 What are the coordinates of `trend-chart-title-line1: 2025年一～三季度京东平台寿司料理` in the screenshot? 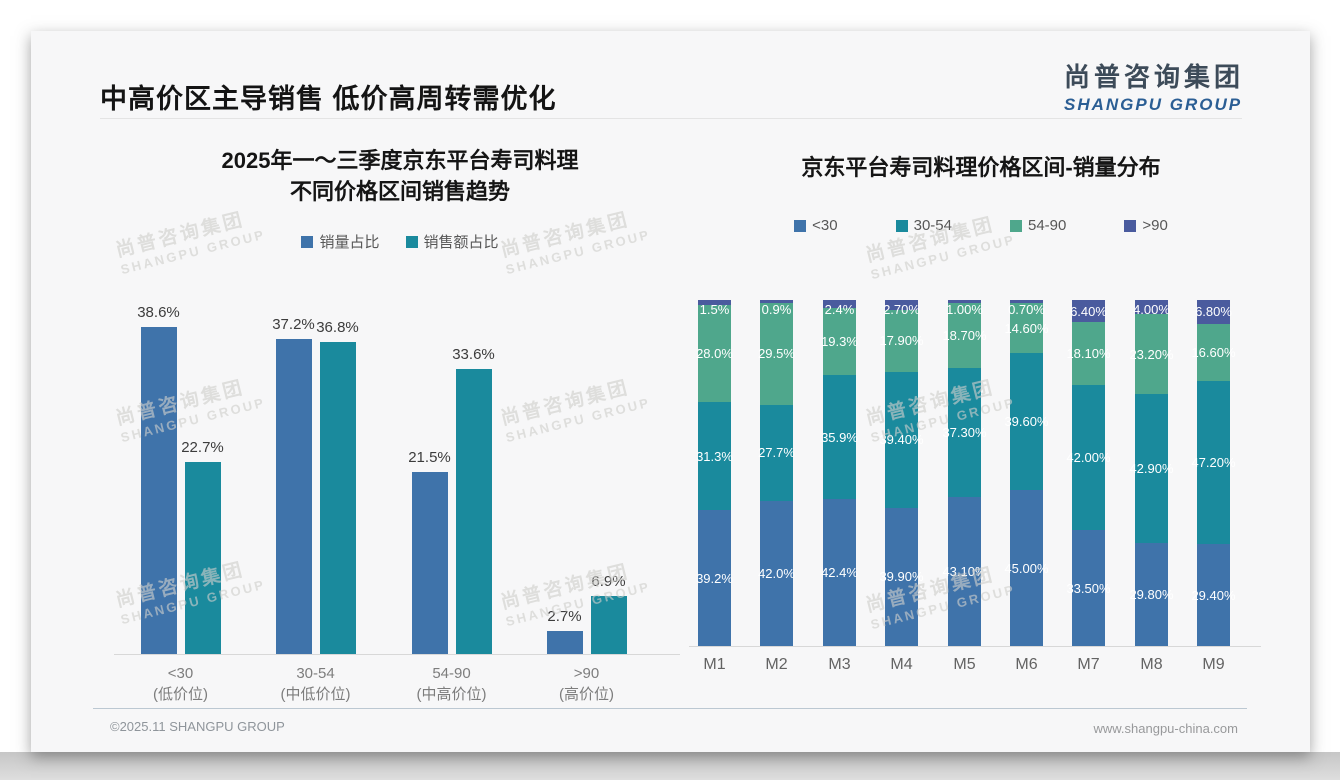 It's located at (400, 160).